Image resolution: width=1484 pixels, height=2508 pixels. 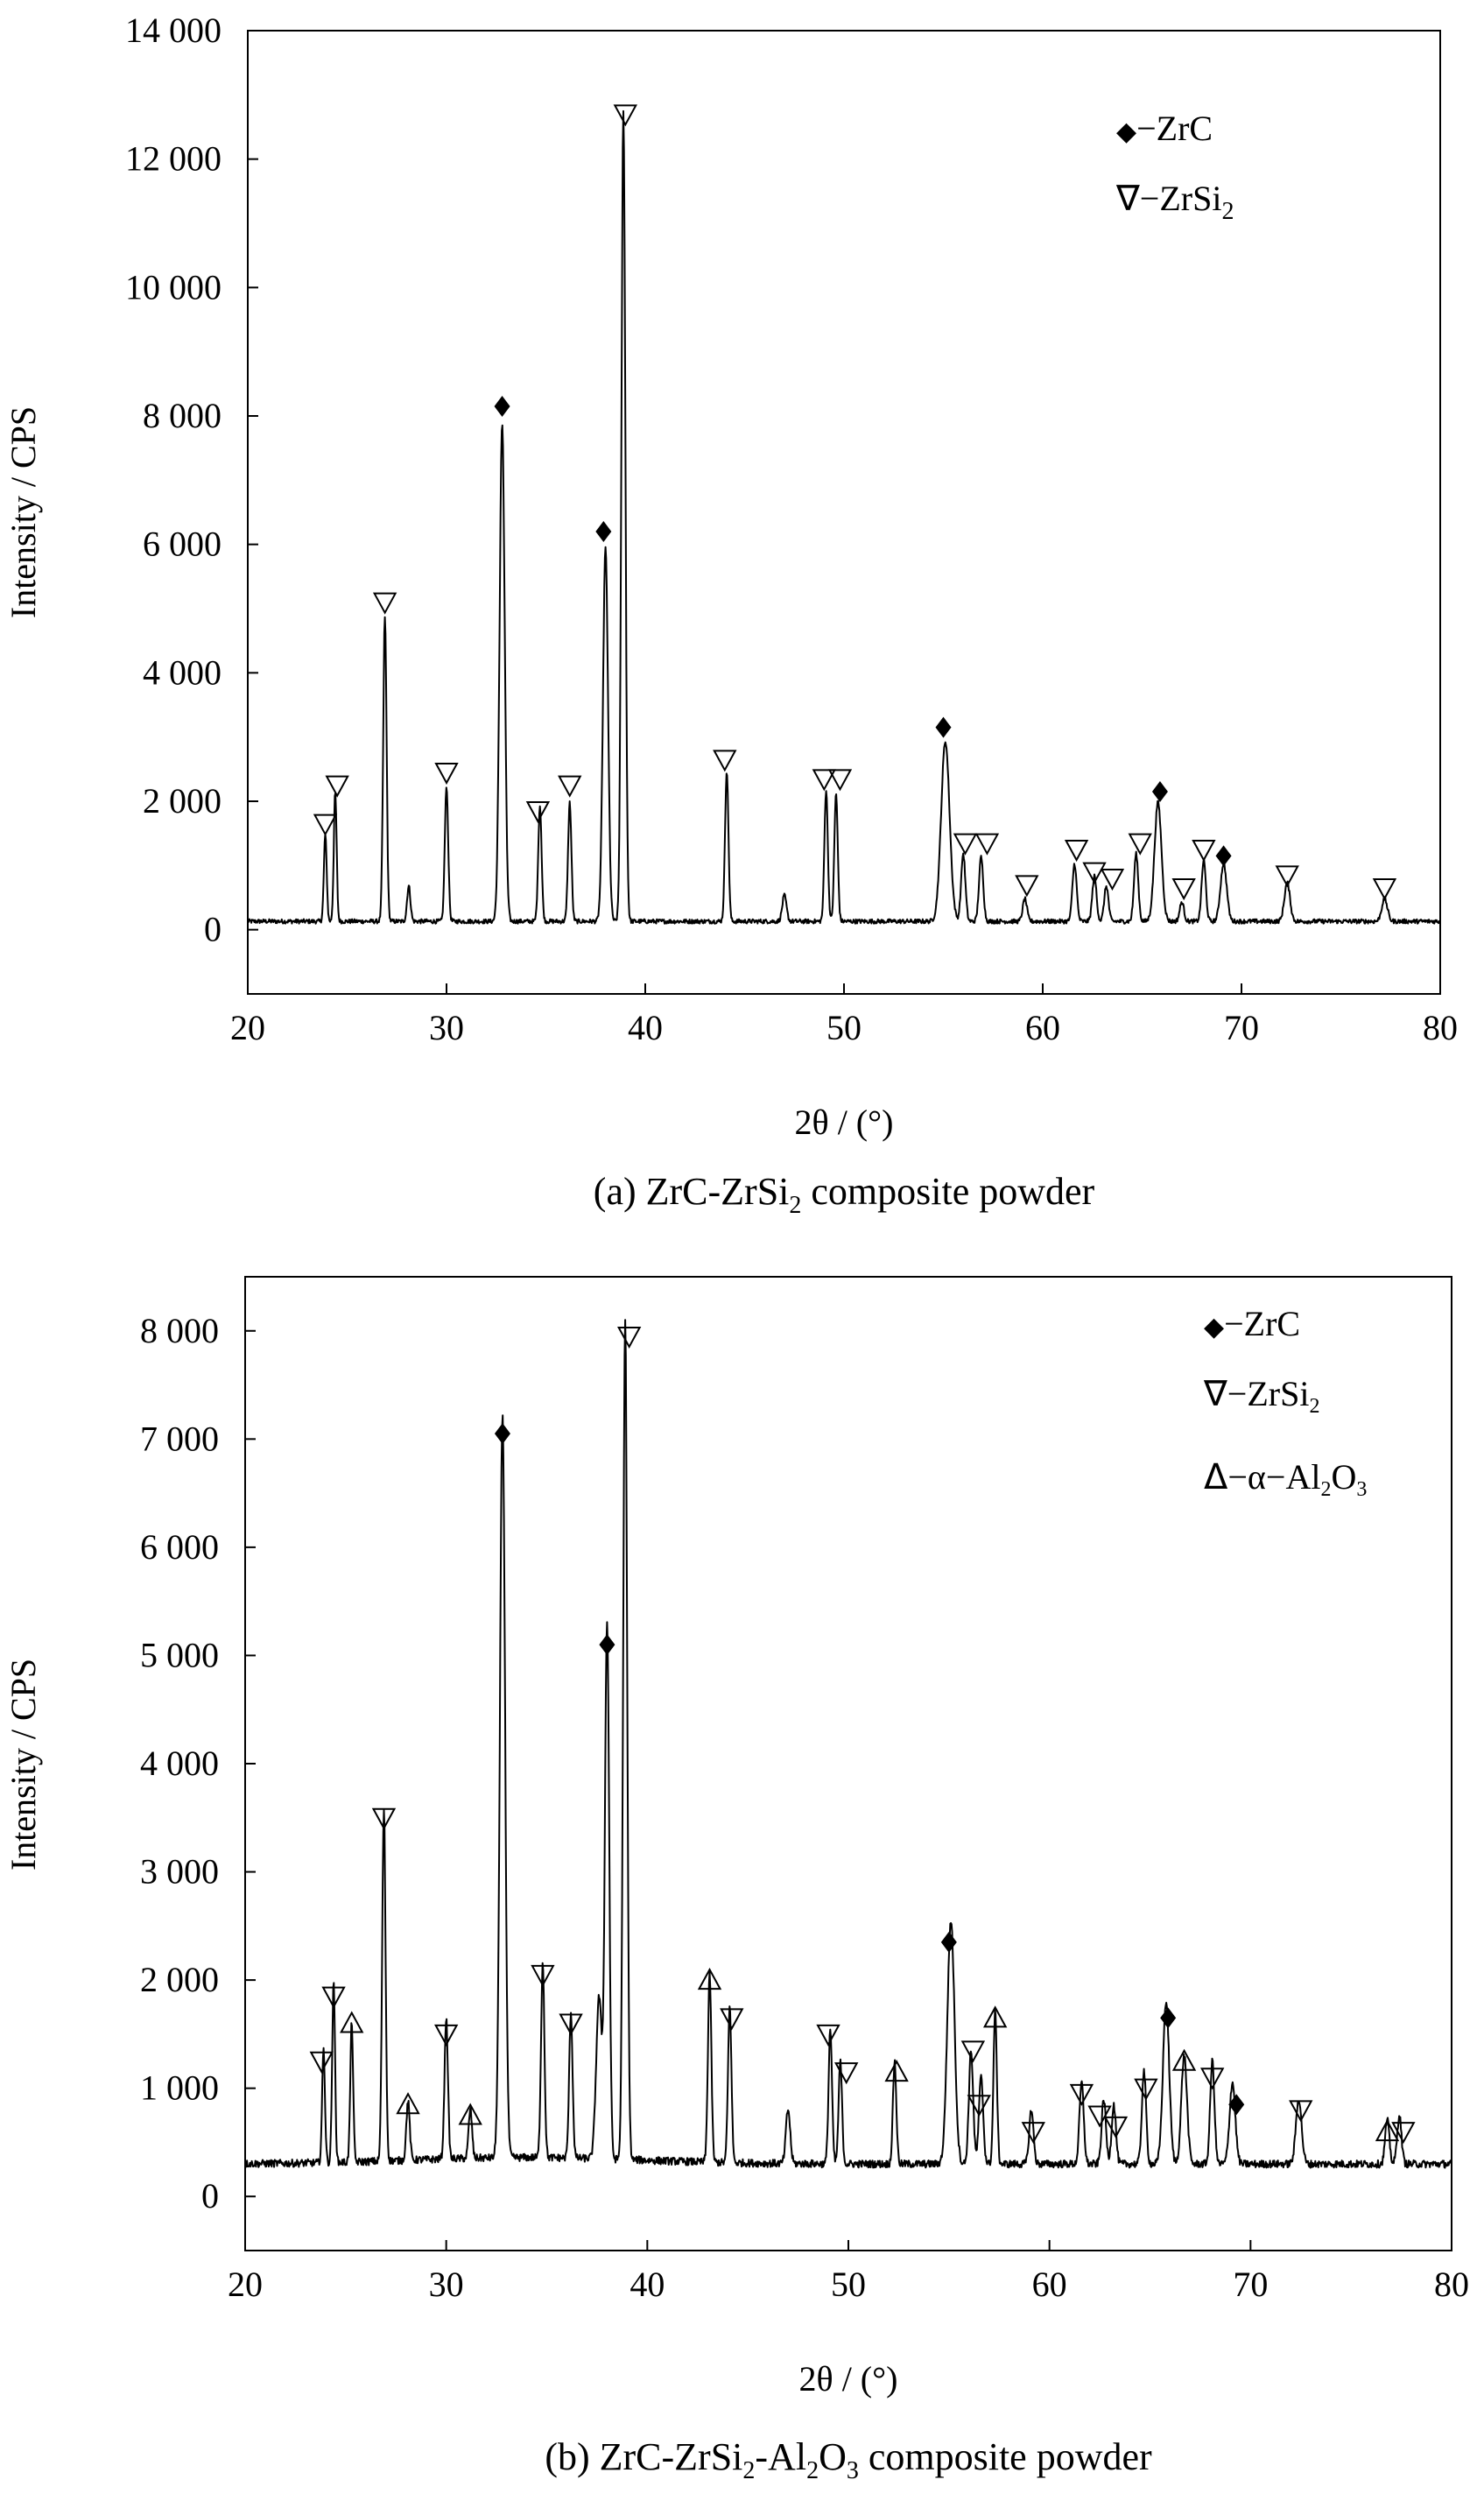 What do you see at coordinates (692, 1191) in the screenshot?
I see `panel-a-caption-prefix: (a) ZrC-ZrSi` at bounding box center [692, 1191].